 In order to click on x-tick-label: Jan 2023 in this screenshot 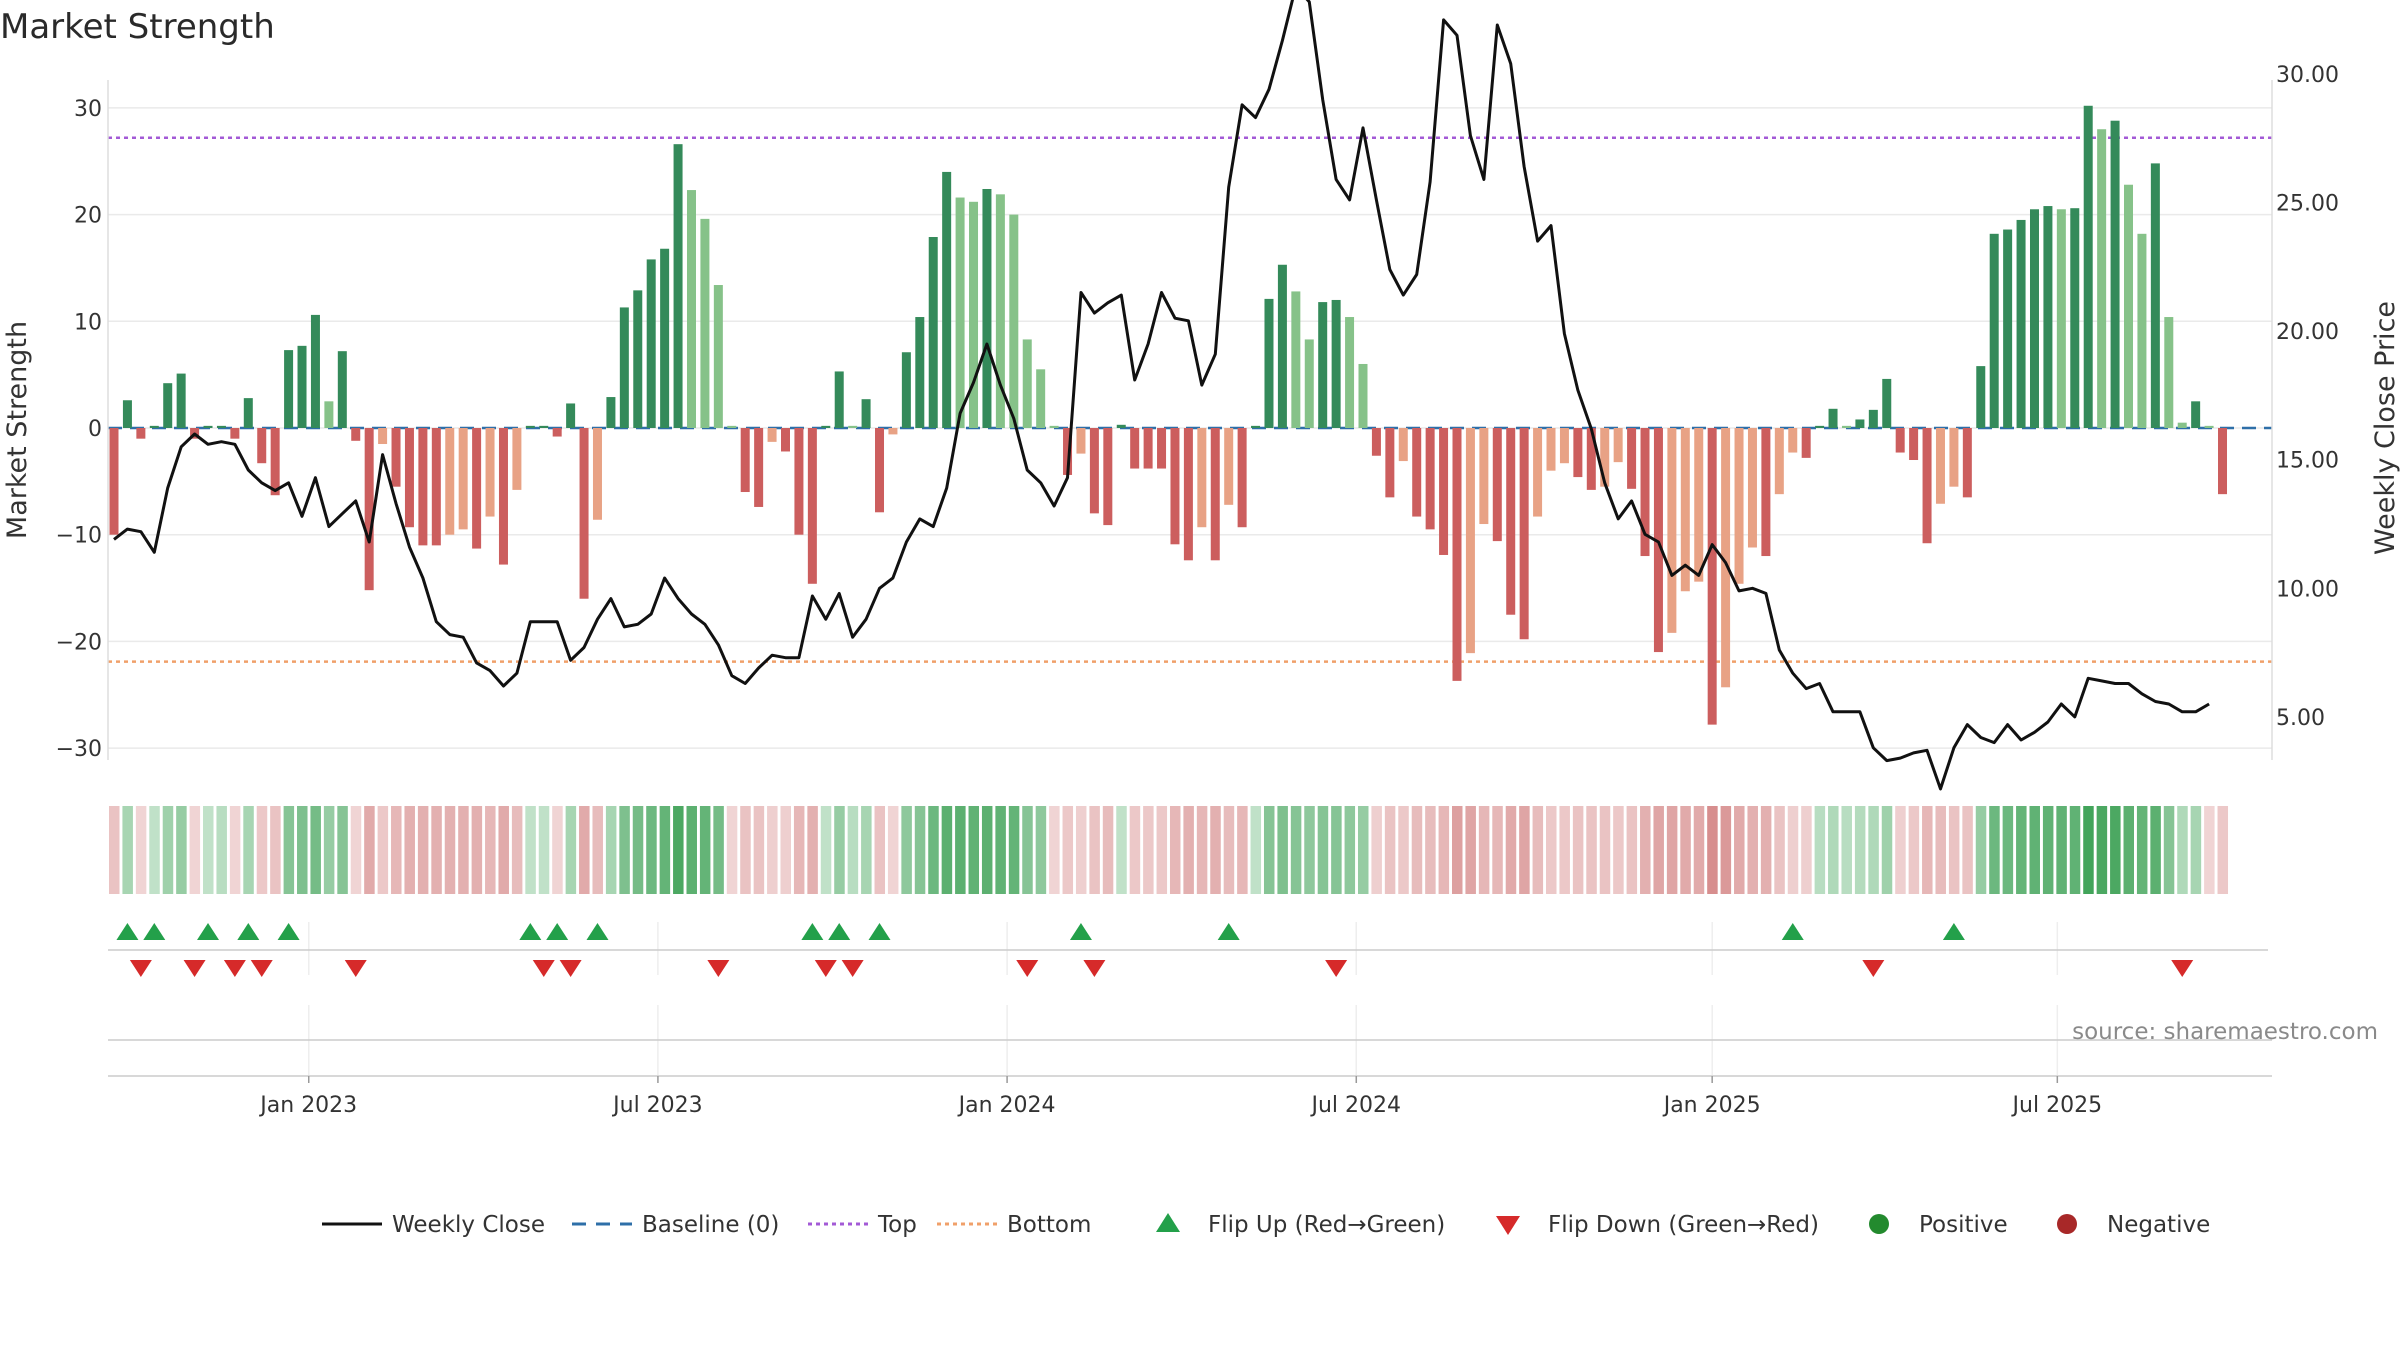, I will do `click(307, 1105)`.